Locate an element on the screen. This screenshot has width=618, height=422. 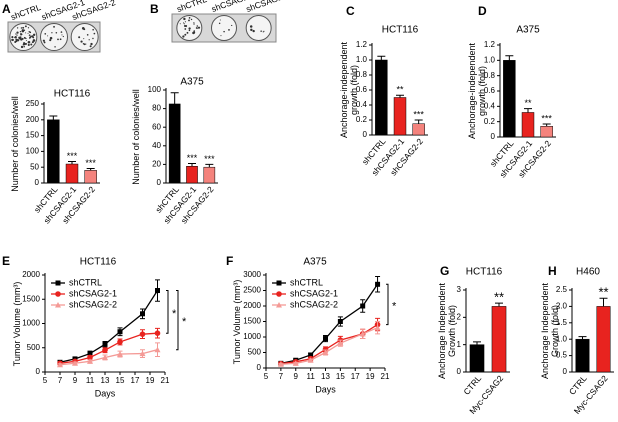
x-tick-label: 19 is located at coordinates (370, 376).